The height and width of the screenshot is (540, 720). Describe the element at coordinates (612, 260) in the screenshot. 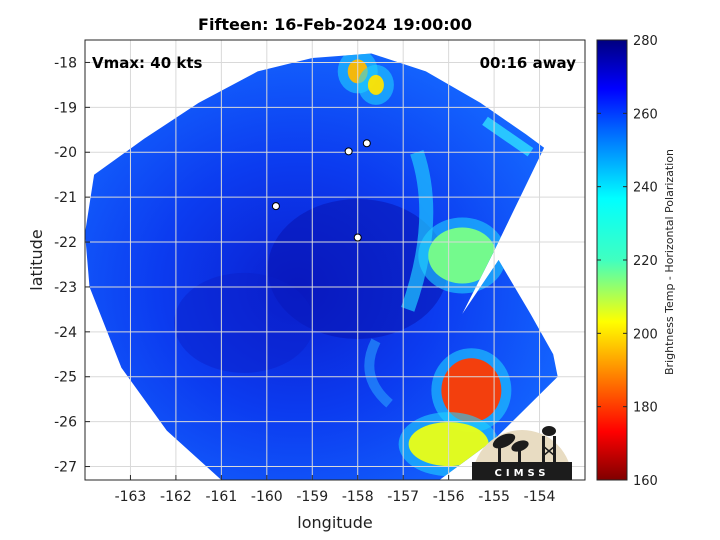

I see `colorbar-gradient` at that location.